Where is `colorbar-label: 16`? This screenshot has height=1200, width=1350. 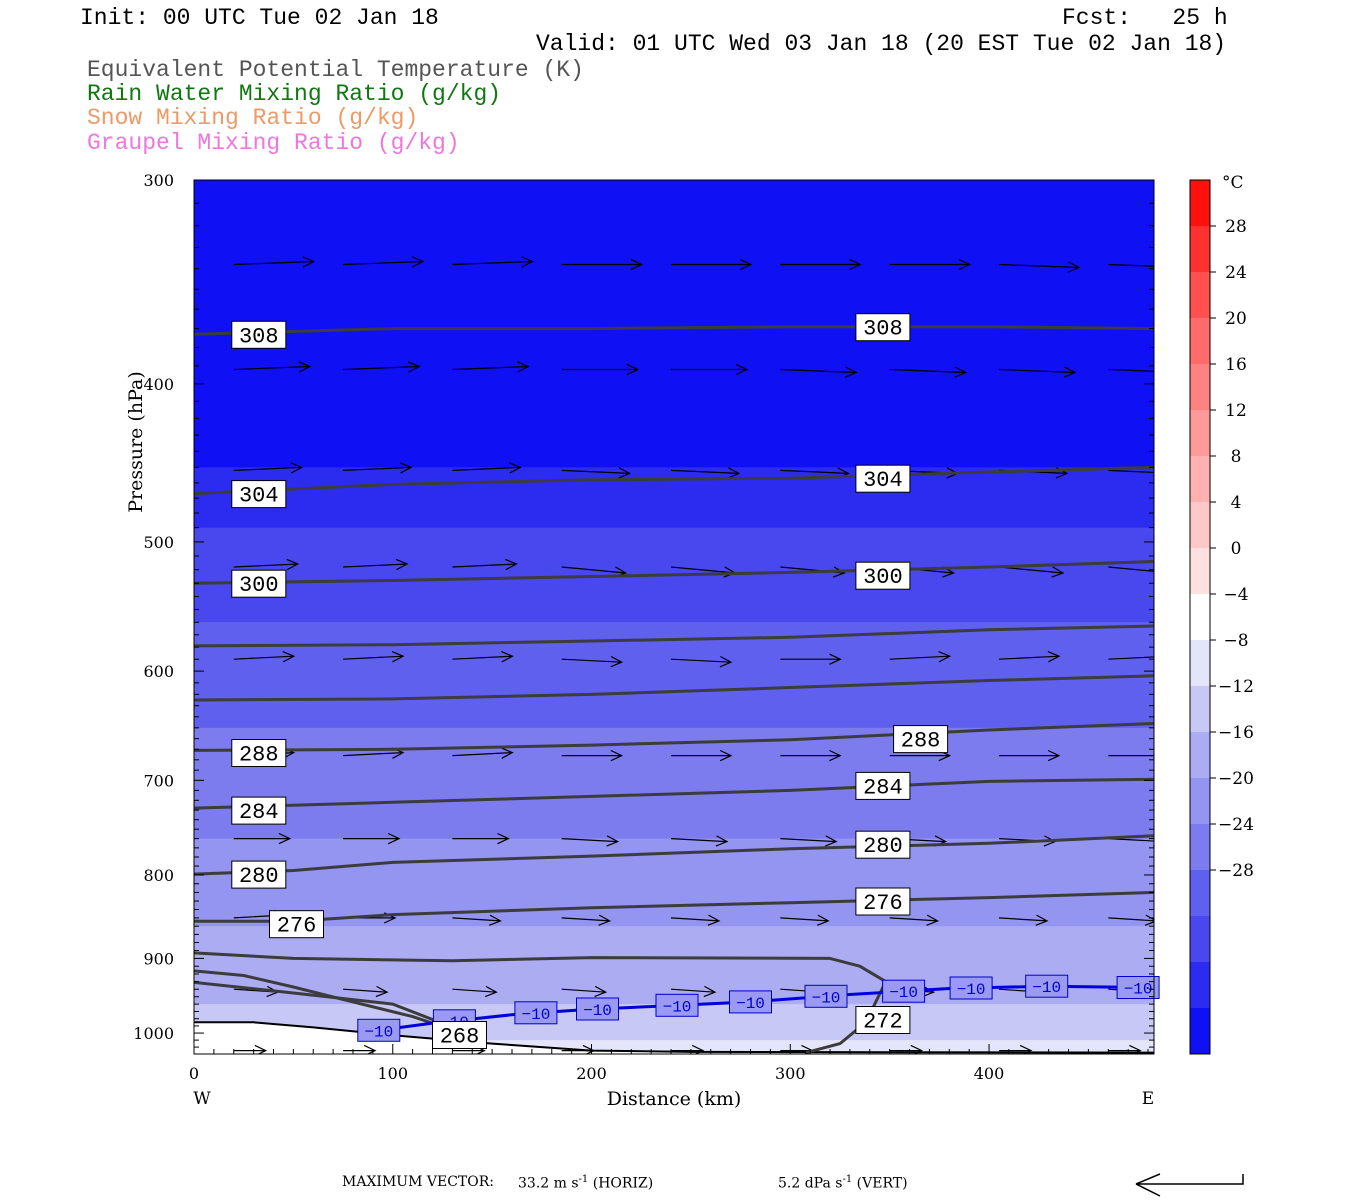 colorbar-label: 16 is located at coordinates (1236, 365).